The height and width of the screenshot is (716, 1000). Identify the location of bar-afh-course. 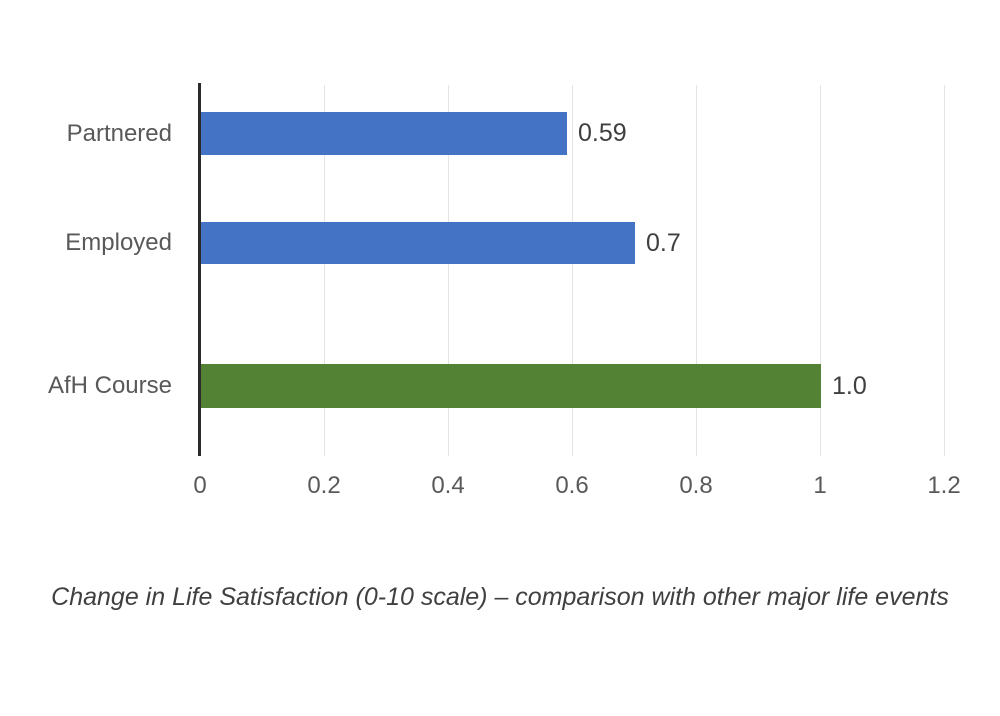
(511, 386).